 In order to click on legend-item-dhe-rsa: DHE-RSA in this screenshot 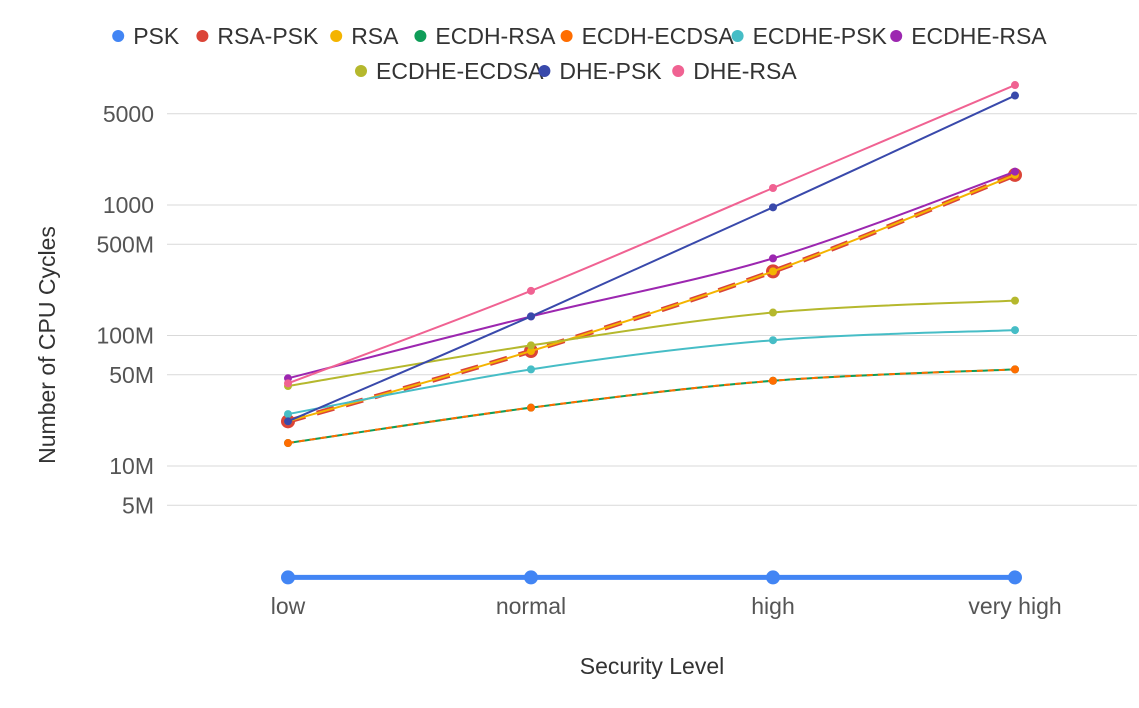, I will do `click(734, 71)`.